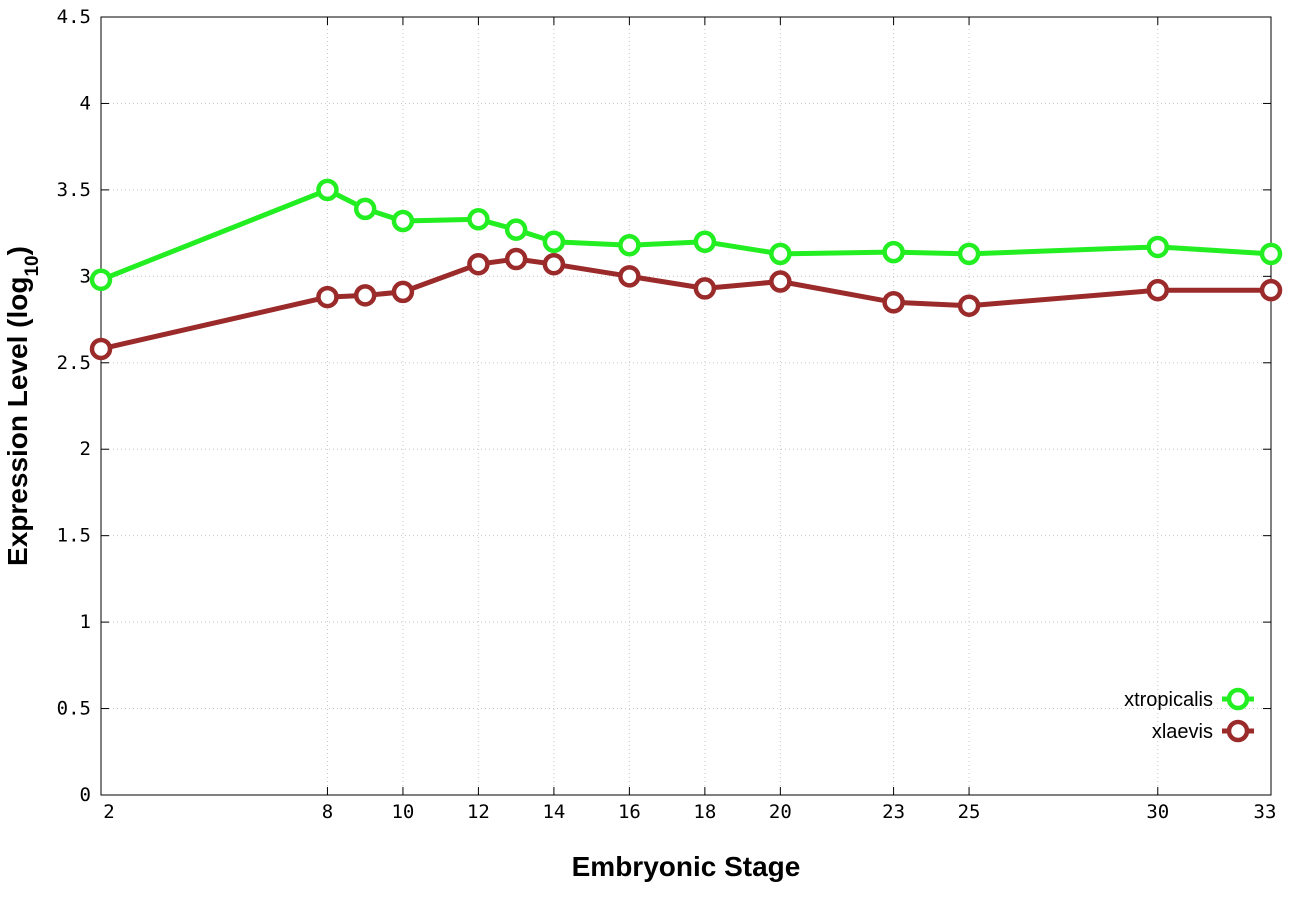 The width and height of the screenshot is (1296, 907). I want to click on y-axis-title-main: Expression Level (log, so click(17, 421).